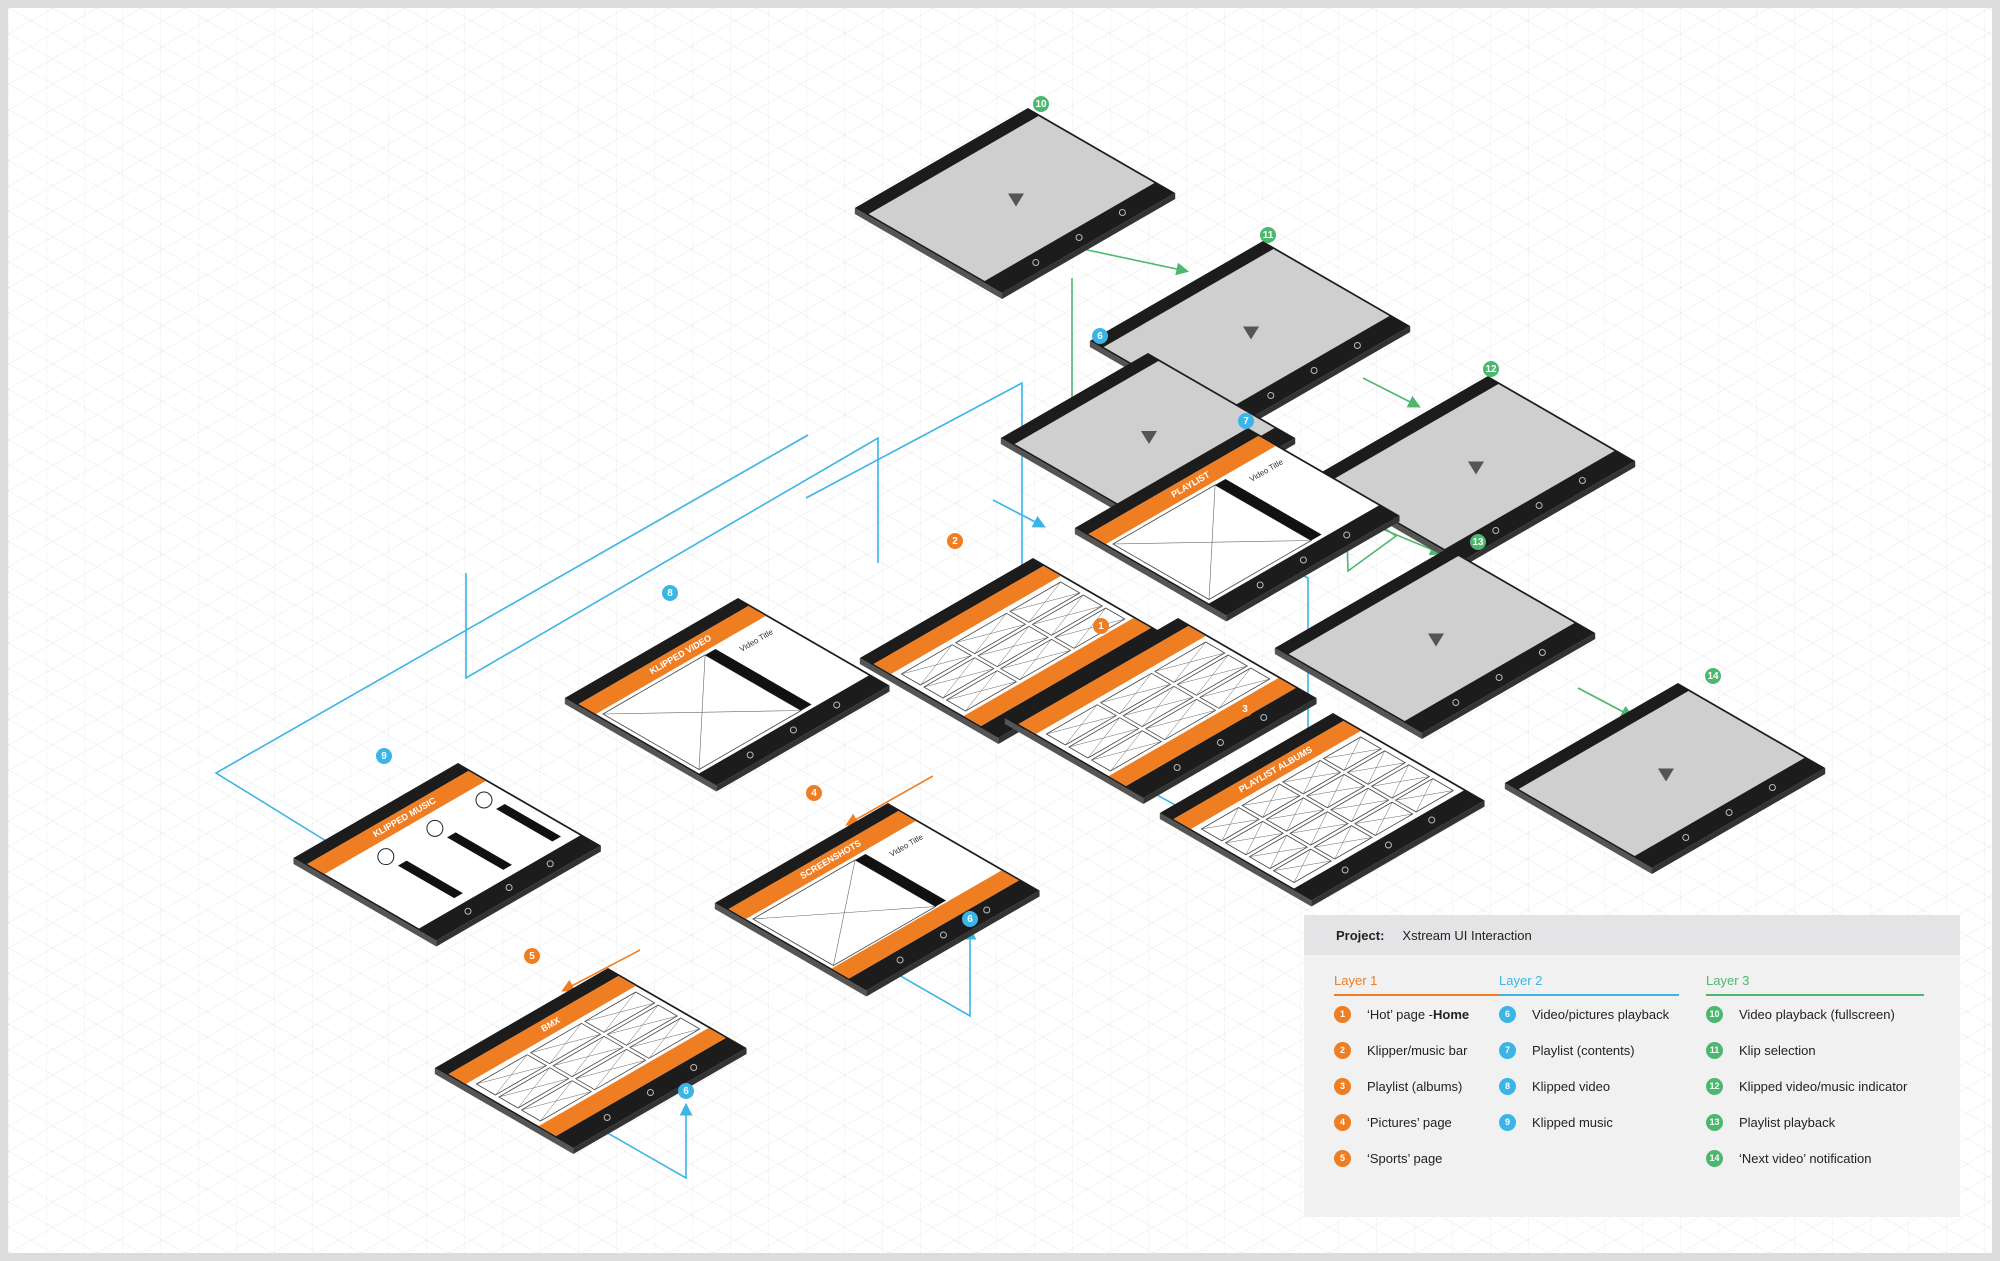 Image resolution: width=2000 pixels, height=1261 pixels. I want to click on legend-item-label: ‘Pictures’ page, so click(1409, 1122).